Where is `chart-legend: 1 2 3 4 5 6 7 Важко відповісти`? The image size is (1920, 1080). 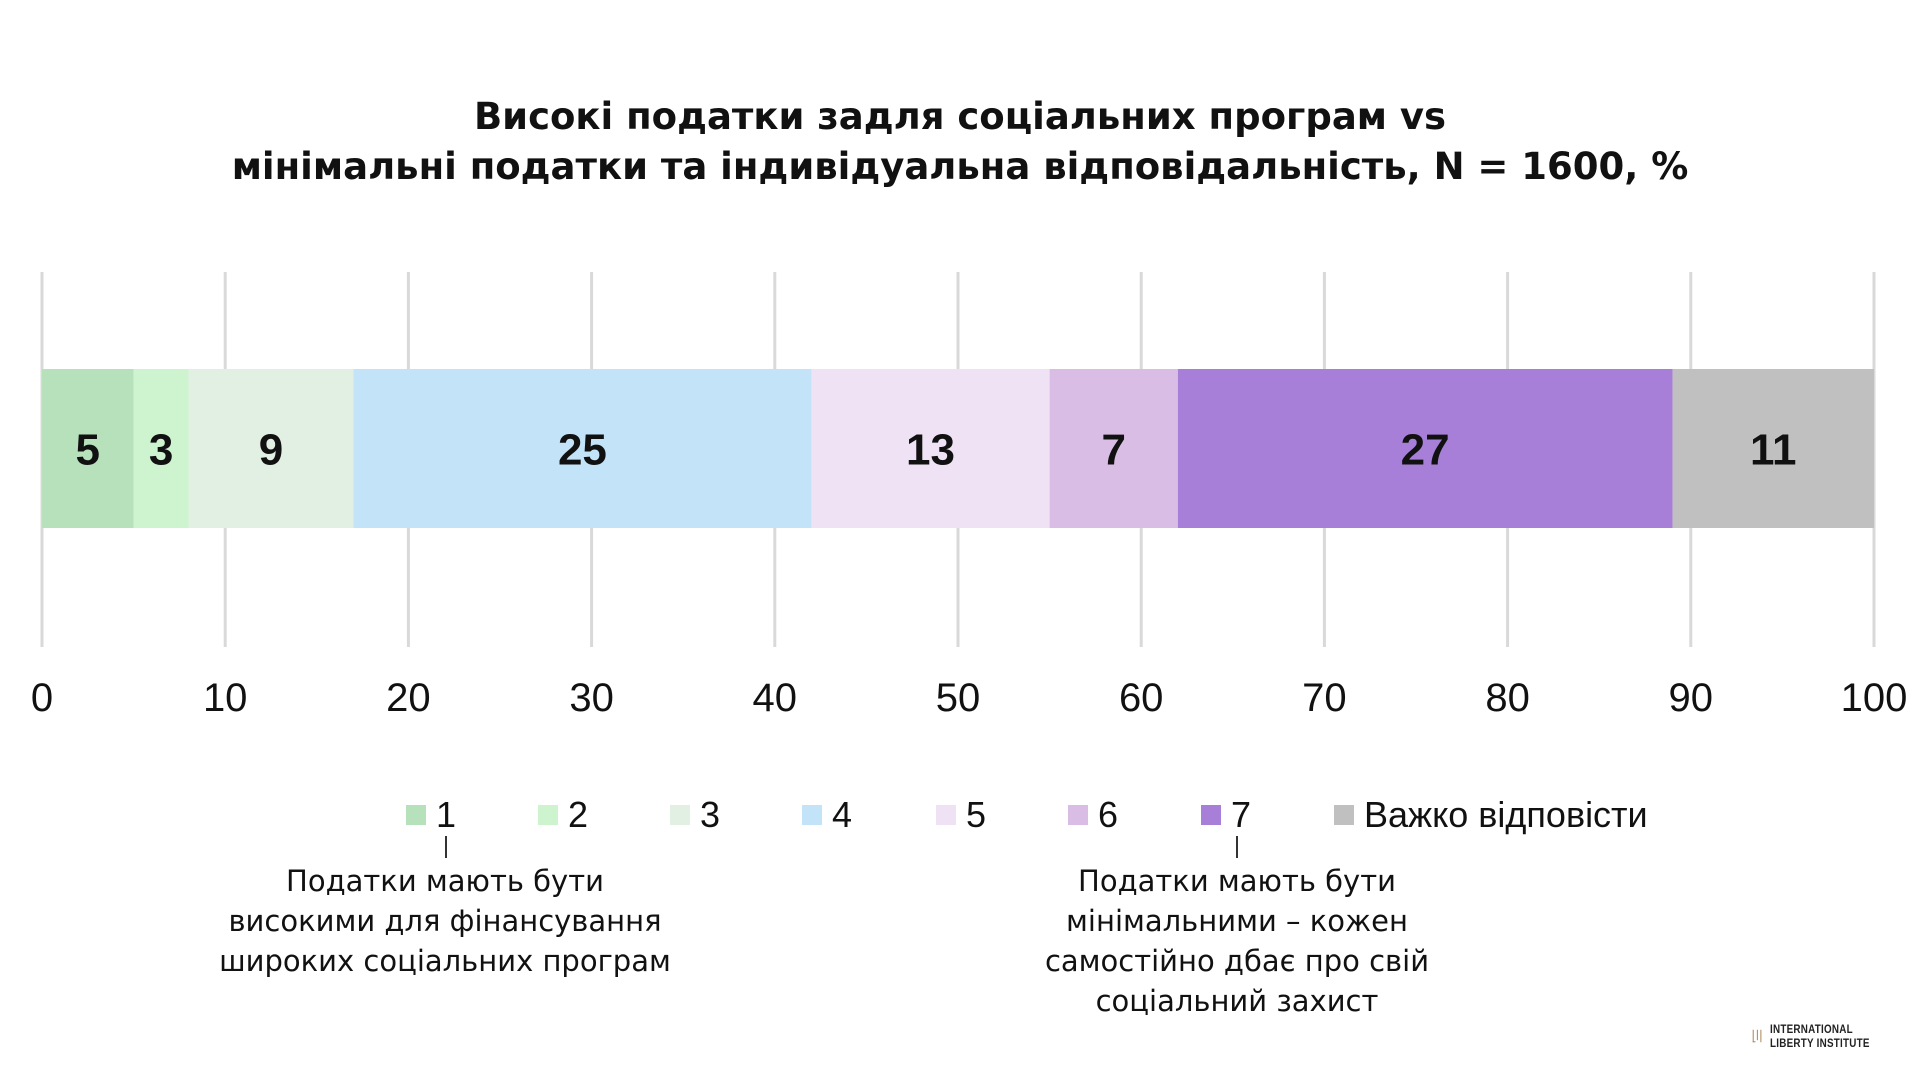 chart-legend: 1 2 3 4 5 6 7 Важко відповісти is located at coordinates (960, 815).